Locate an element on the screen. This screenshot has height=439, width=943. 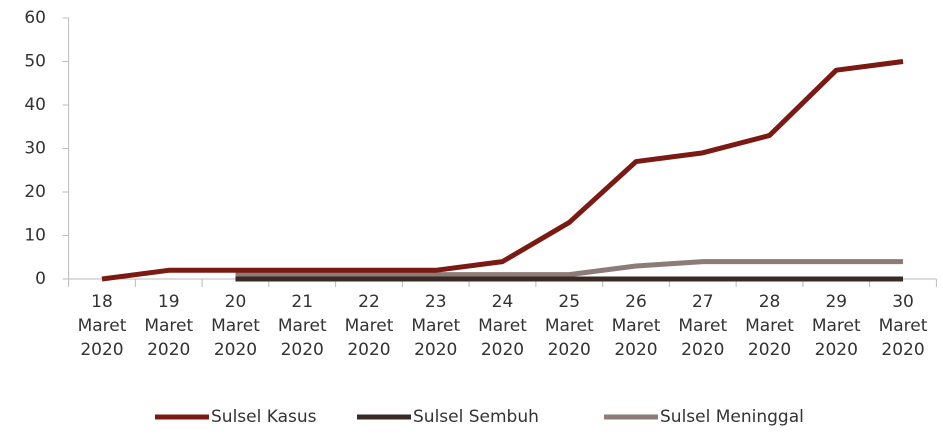
x-tick-label: 25 Maret 2020 is located at coordinates (569, 326).